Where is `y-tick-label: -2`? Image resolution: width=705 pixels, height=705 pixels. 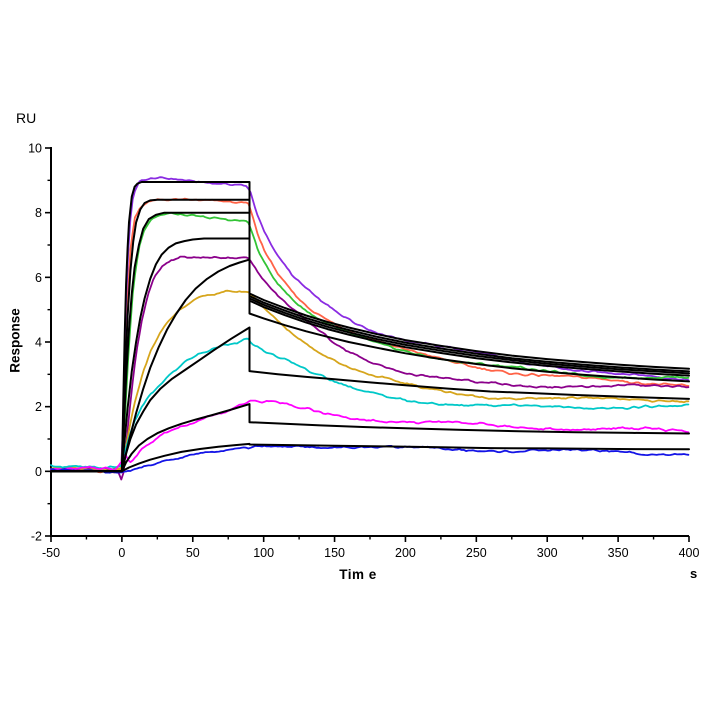
y-tick-label: -2 is located at coordinates (36, 537).